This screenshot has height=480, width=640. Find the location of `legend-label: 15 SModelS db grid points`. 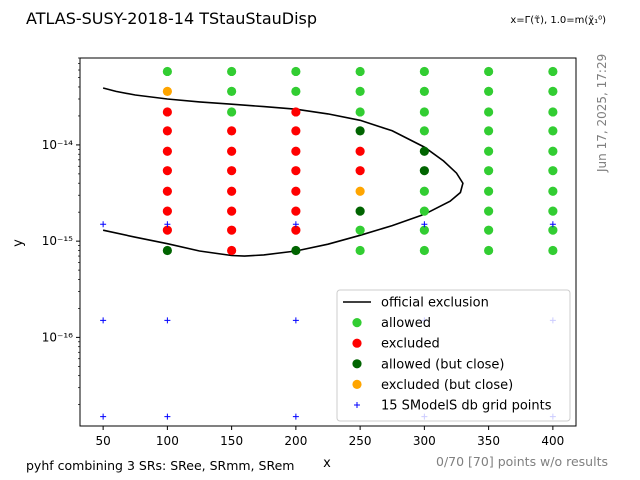

legend-label: 15 SModelS db grid points is located at coordinates (466, 406).